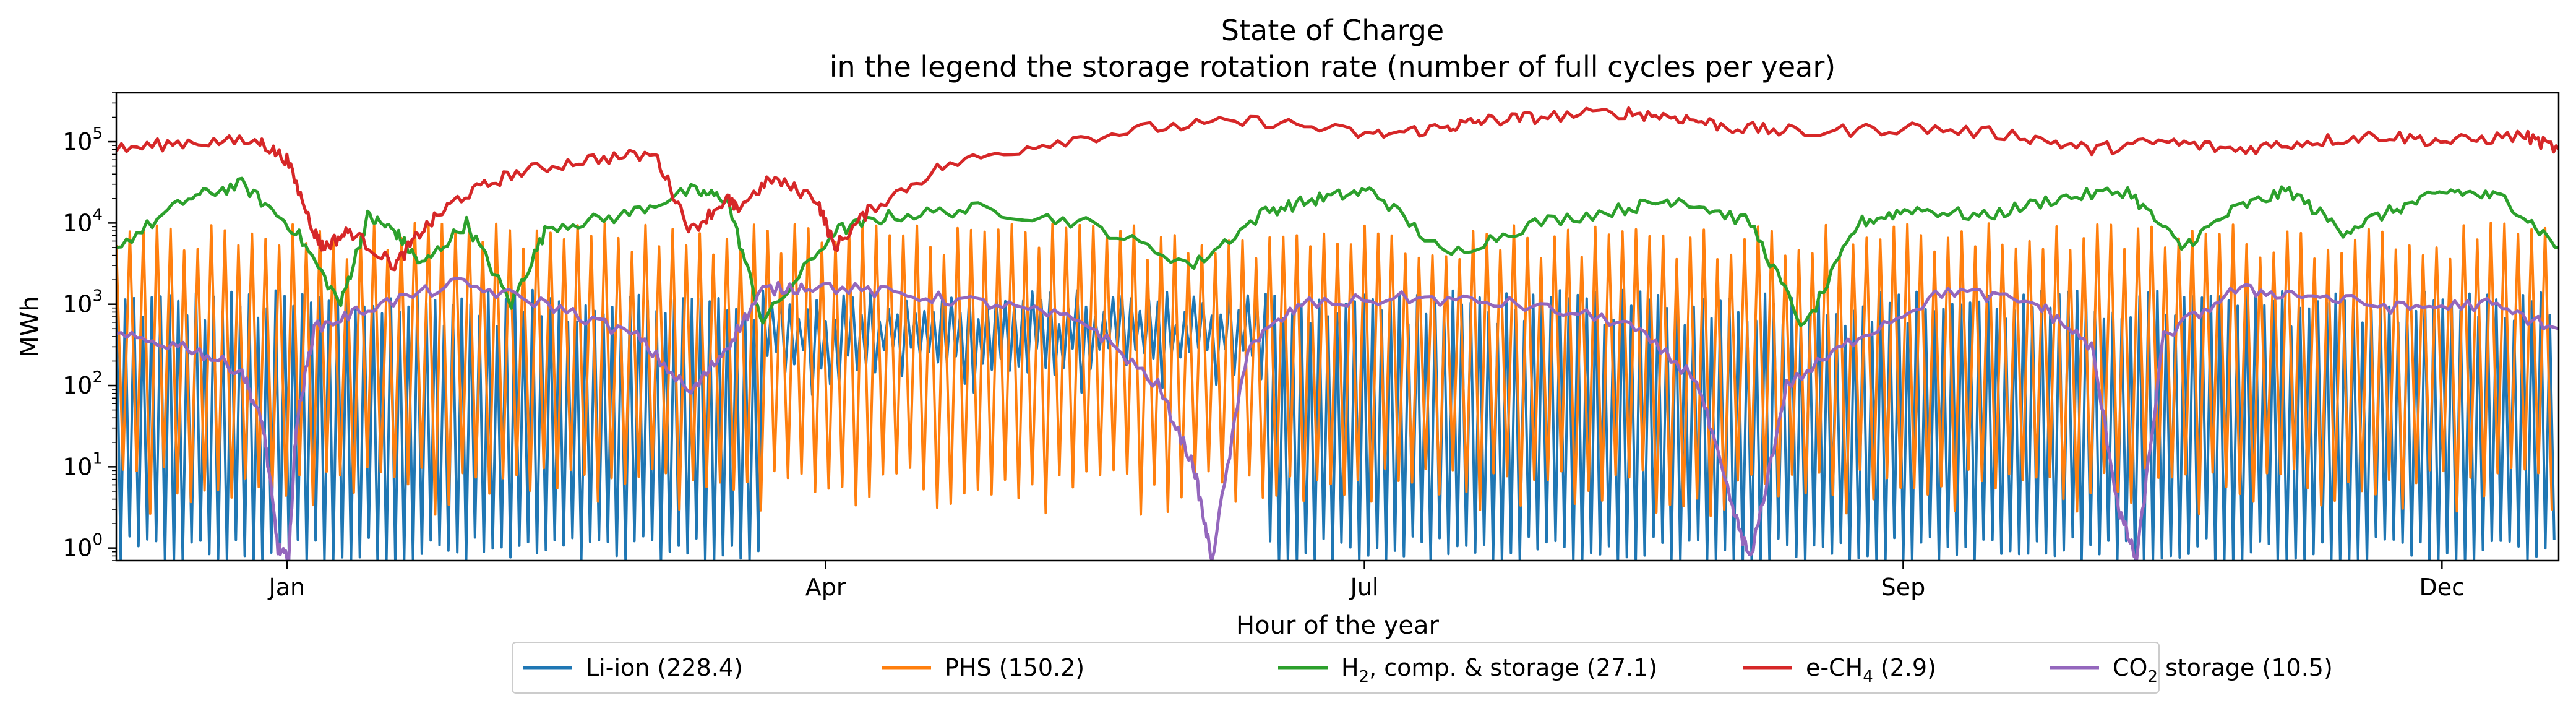 The image size is (2576, 711). Describe the element at coordinates (82, 546) in the screenshot. I see `y-tick-label: 100` at that location.